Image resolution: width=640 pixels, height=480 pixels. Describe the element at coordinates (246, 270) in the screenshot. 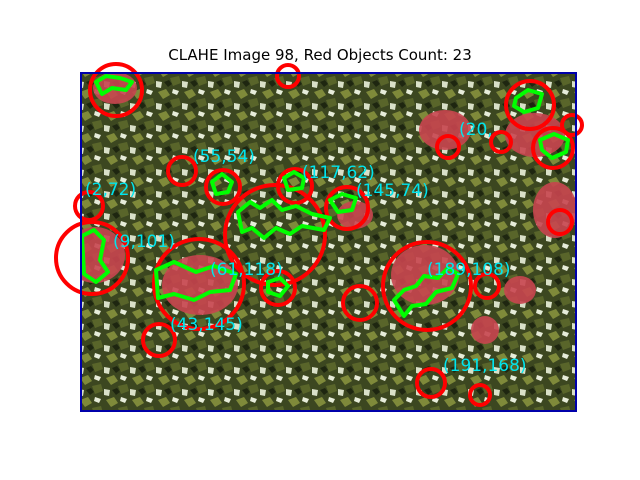

I see `detection-label: (61,118)` at that location.